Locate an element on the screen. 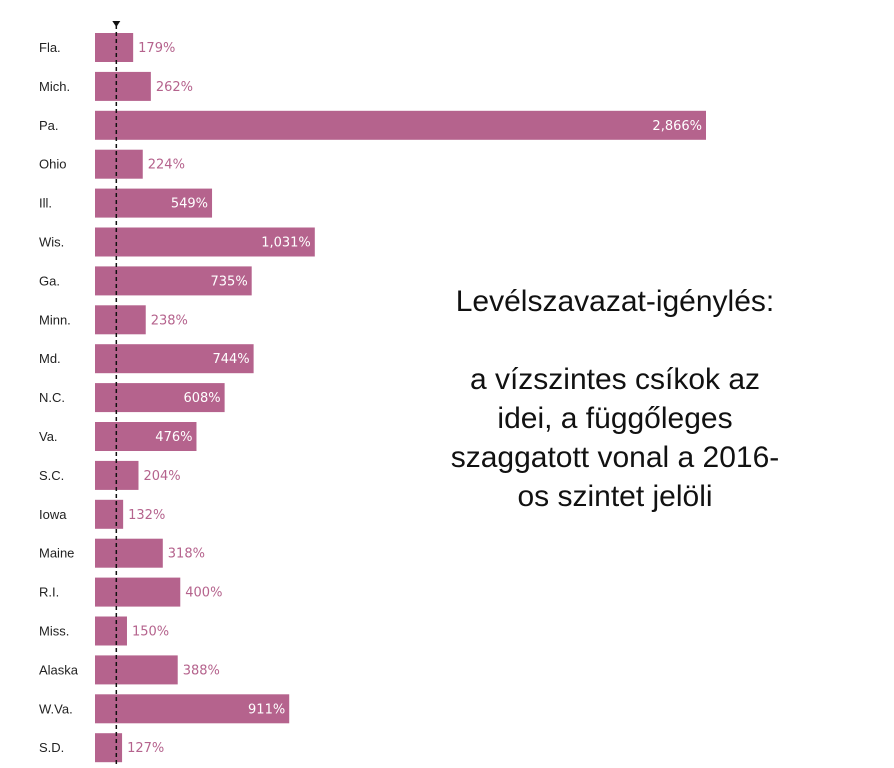 The height and width of the screenshot is (768, 894). state-label: N.C. is located at coordinates (52, 397).